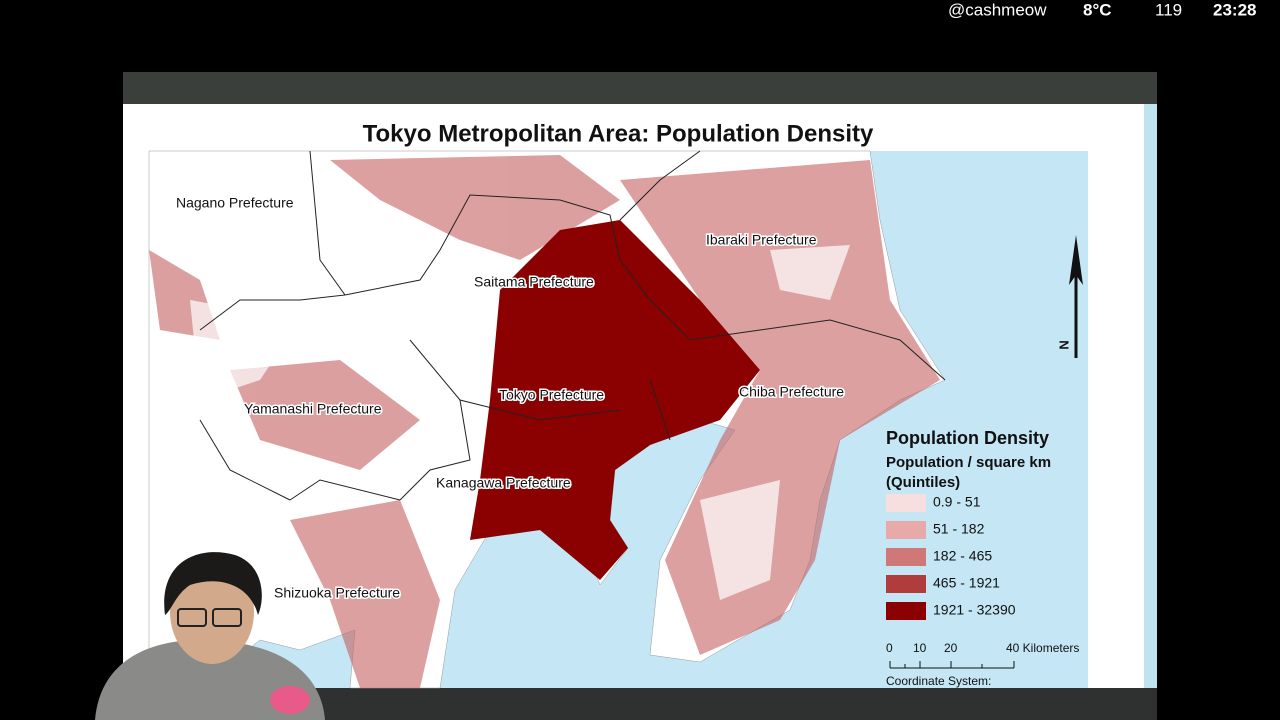 The width and height of the screenshot is (1280, 720). What do you see at coordinates (1076, 260) in the screenshot?
I see `north-arrow-head` at bounding box center [1076, 260].